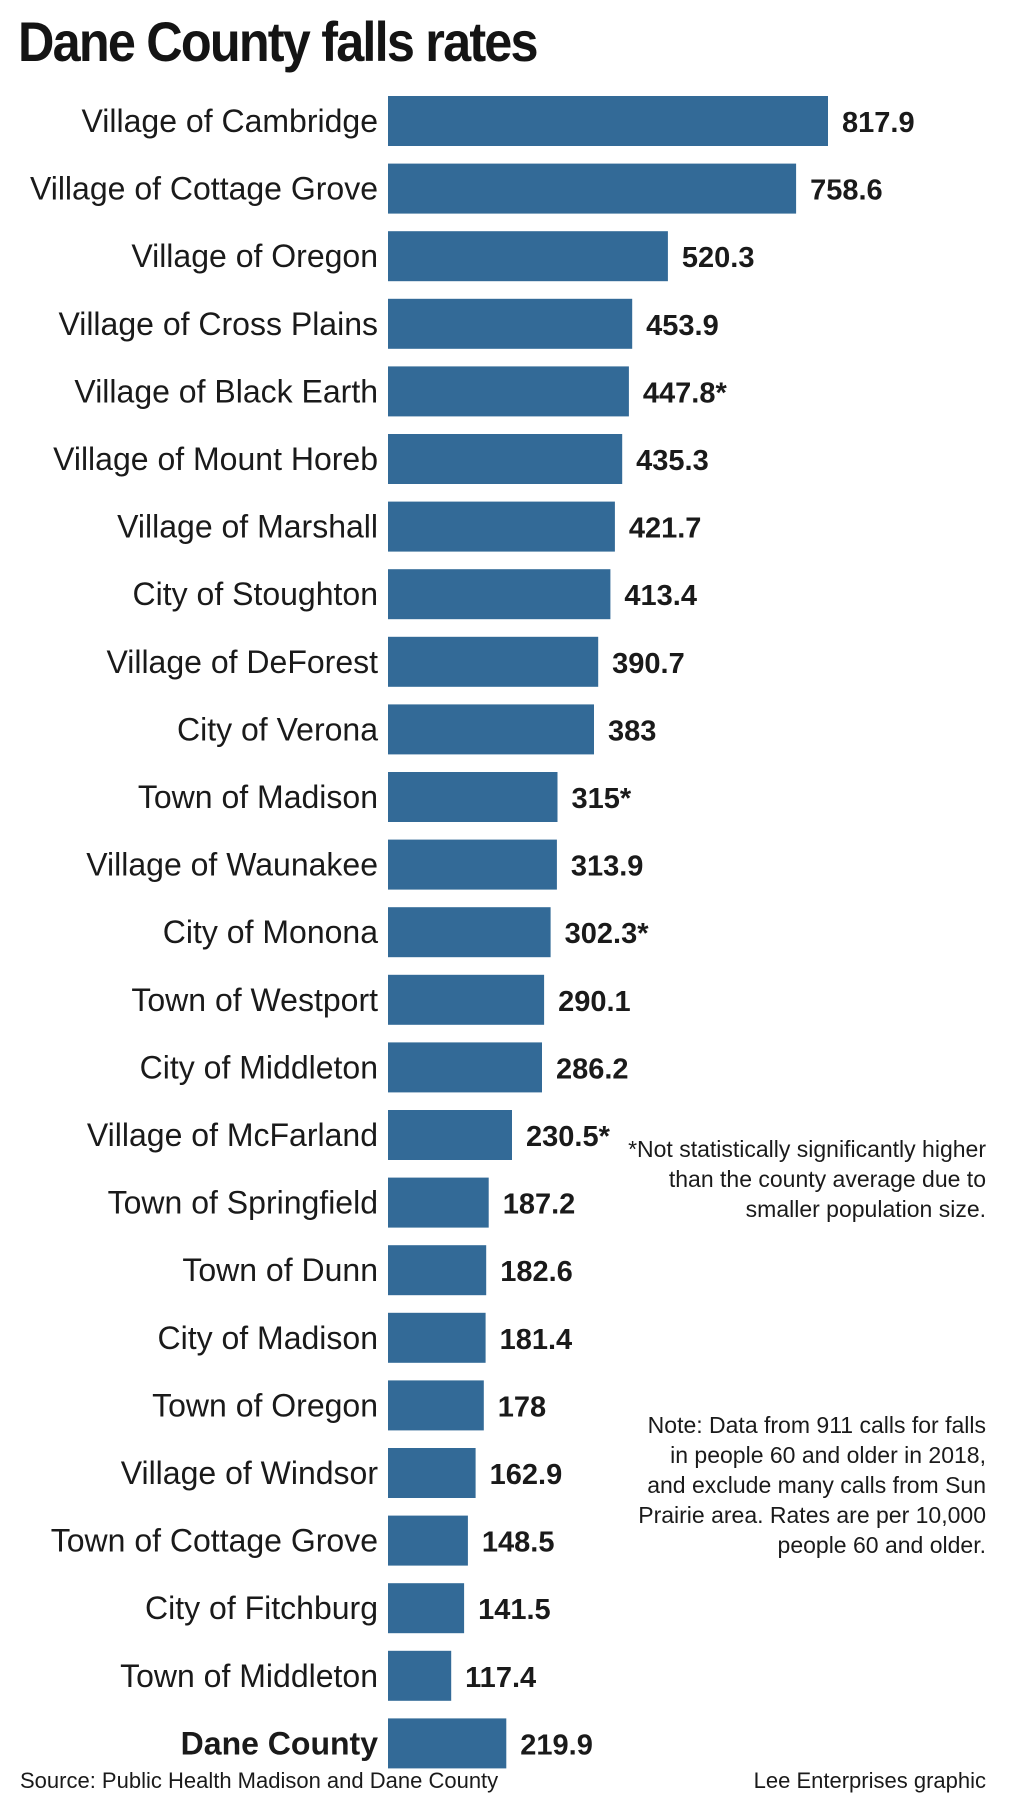  I want to click on value-label-11: 313.9, so click(607, 867).